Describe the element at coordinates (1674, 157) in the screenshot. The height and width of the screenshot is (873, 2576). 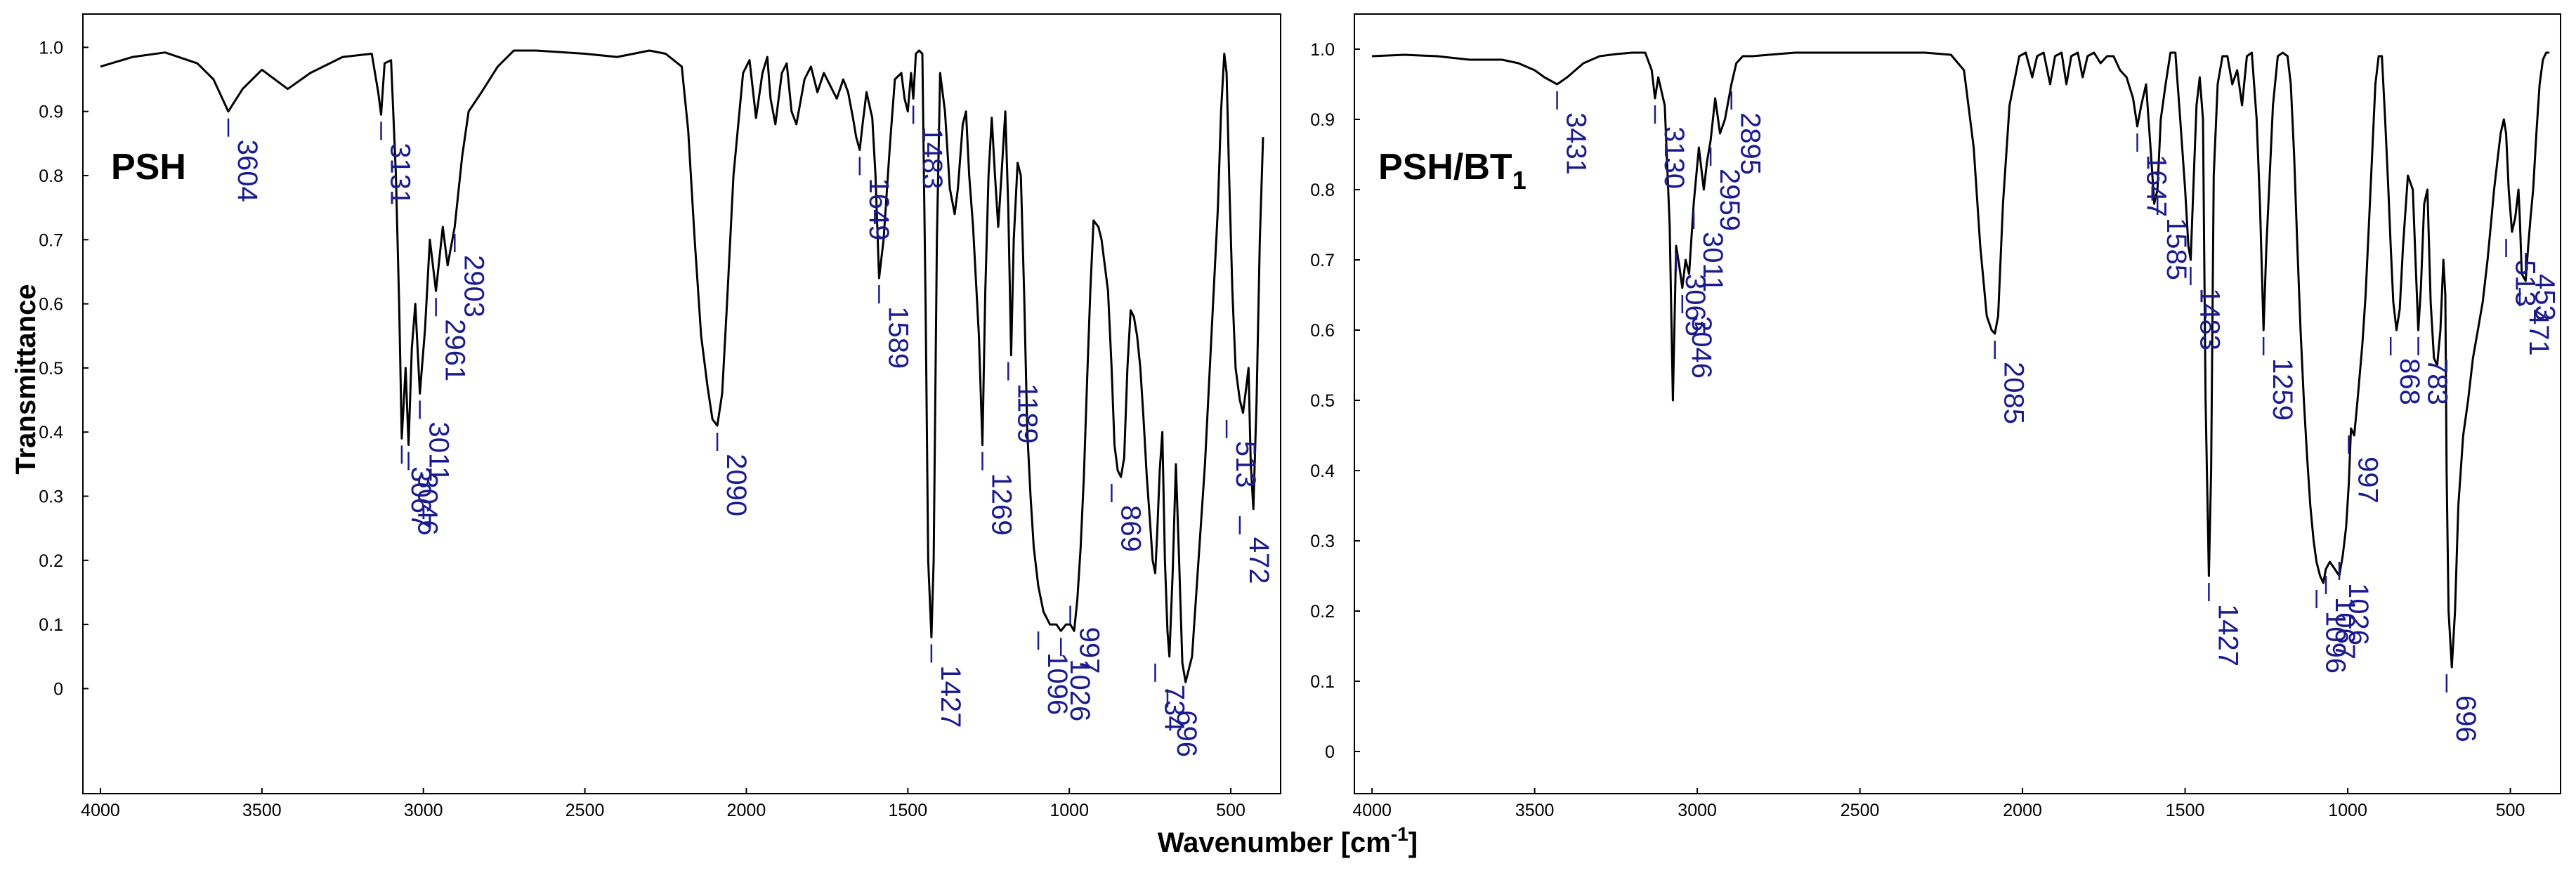
I see `peak-label: 3130` at that location.